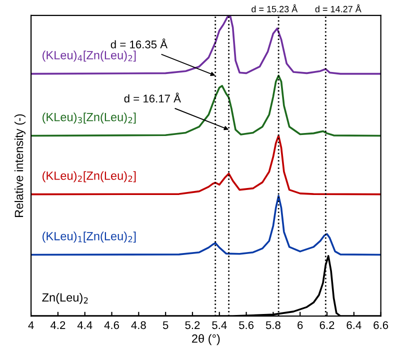 This screenshot has width=393, height=360. Describe the element at coordinates (165, 325) in the screenshot. I see `x-tick-label: 5` at that location.